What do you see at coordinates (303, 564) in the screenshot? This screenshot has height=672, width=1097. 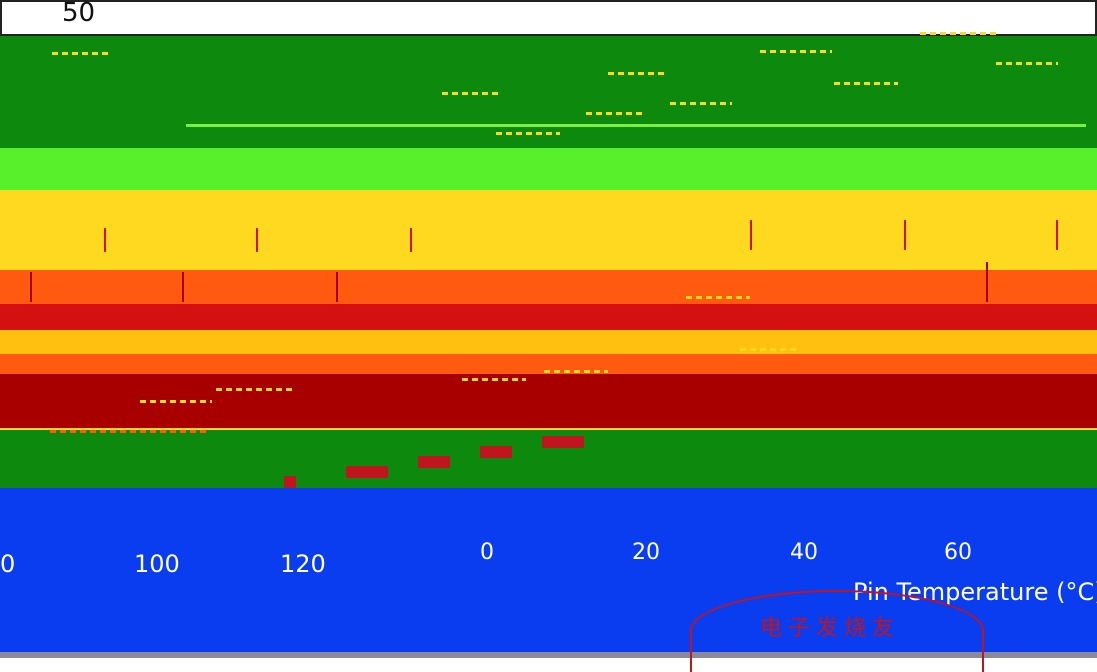 I see `x-tick-label: 120` at bounding box center [303, 564].